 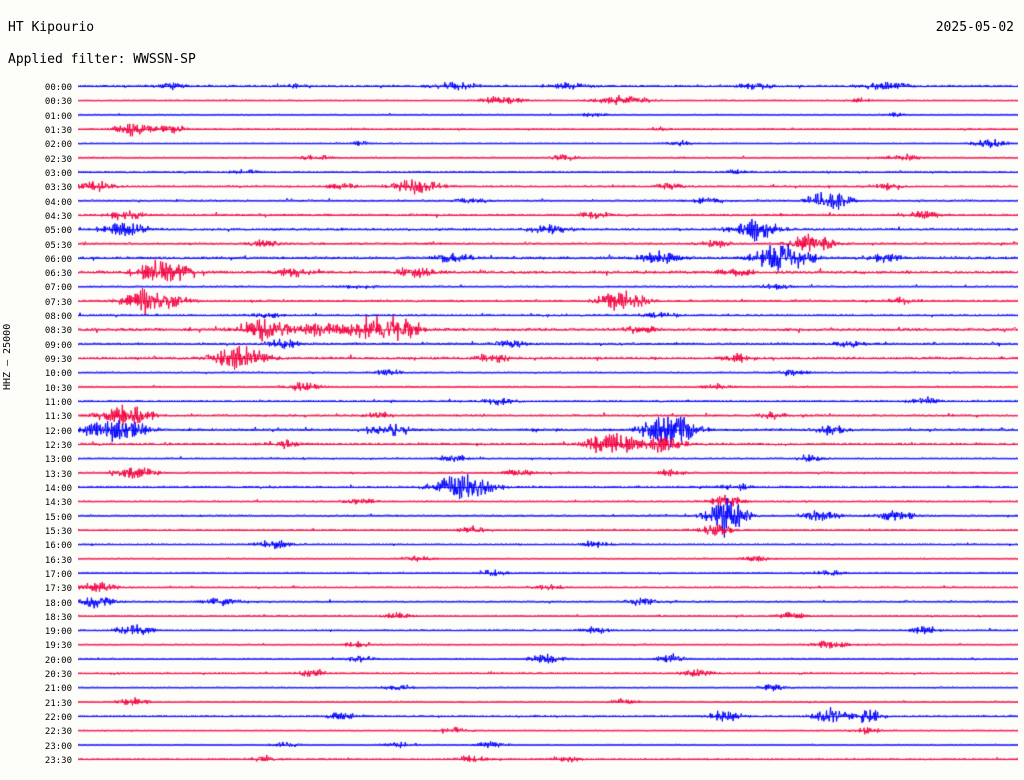 I want to click on time-tick-22-00: 22:00, so click(x=58, y=718).